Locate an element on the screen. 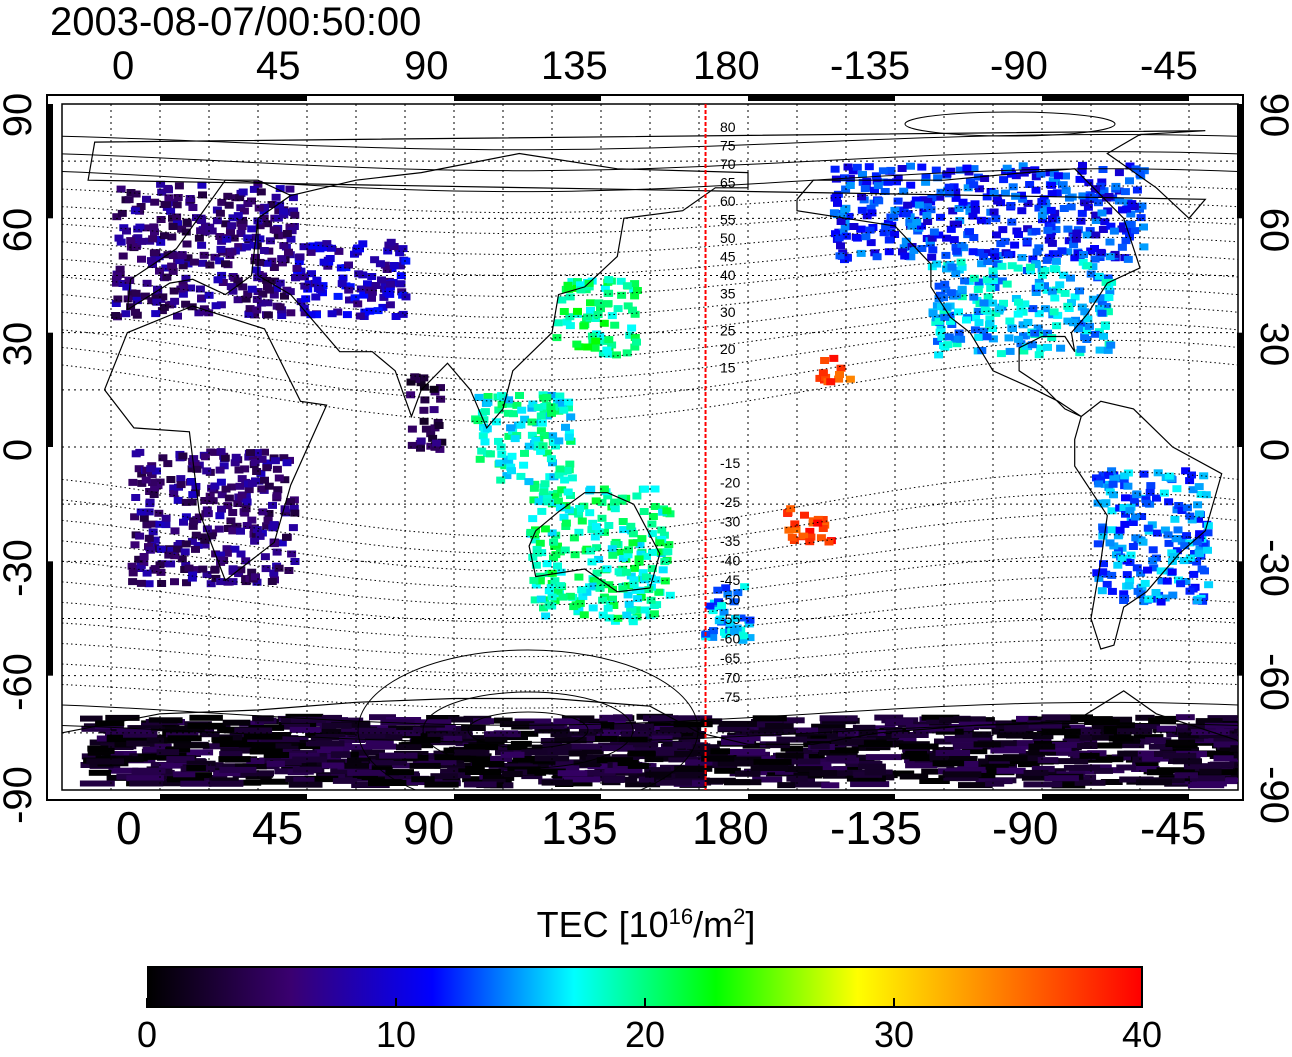 Image resolution: width=1292 pixels, height=1057 pixels. magnetic-latitude-contour is located at coordinates (650, 332).